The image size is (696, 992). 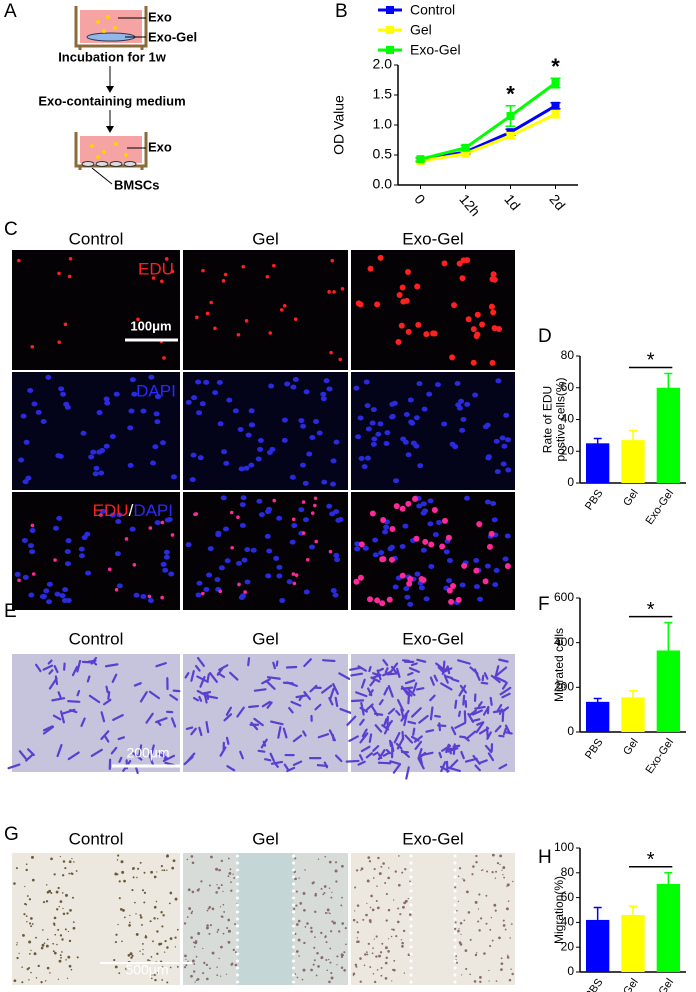 I want to click on micrograph, so click(x=96, y=310).